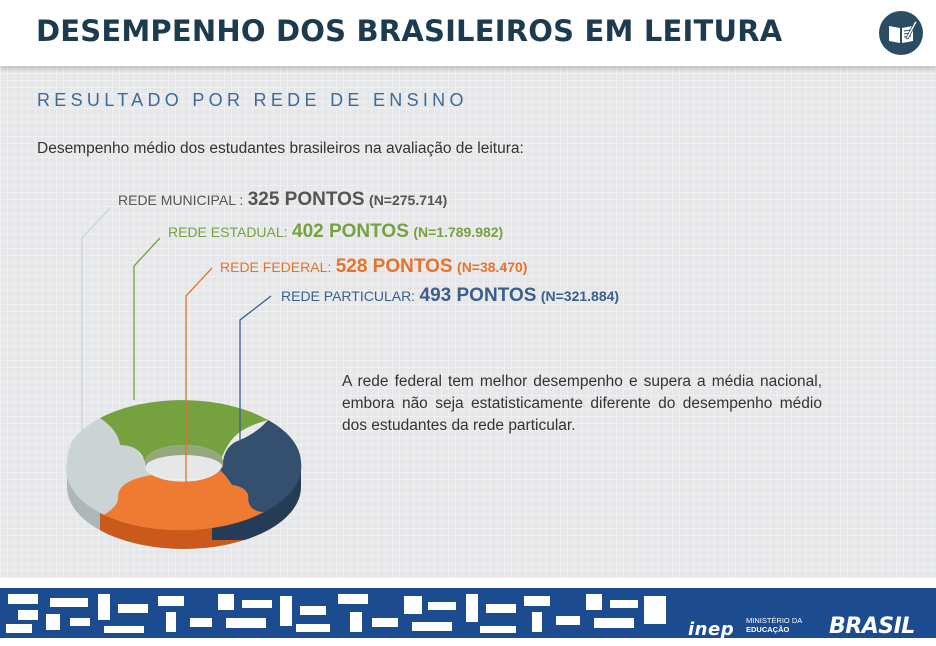  What do you see at coordinates (348, 296) in the screenshot?
I see `result-label: REDE PARTICULAR:` at bounding box center [348, 296].